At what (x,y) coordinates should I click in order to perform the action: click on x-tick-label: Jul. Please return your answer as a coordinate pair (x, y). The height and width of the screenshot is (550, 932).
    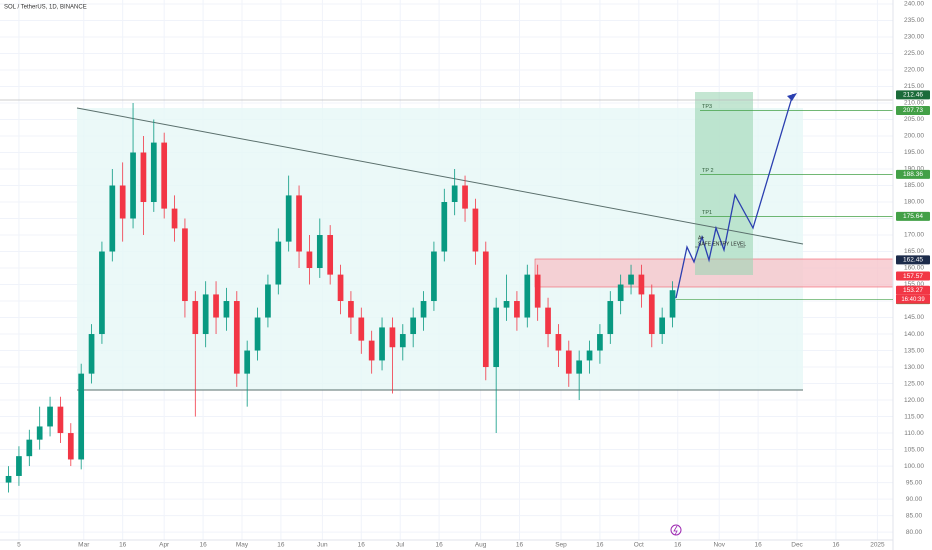
    Looking at the image, I should click on (400, 545).